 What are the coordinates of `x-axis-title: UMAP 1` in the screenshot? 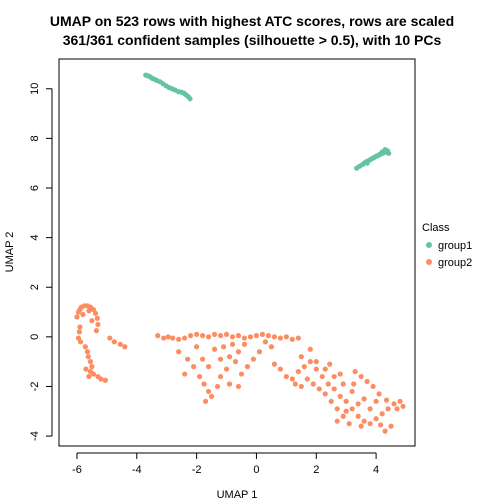 It's located at (237, 495).